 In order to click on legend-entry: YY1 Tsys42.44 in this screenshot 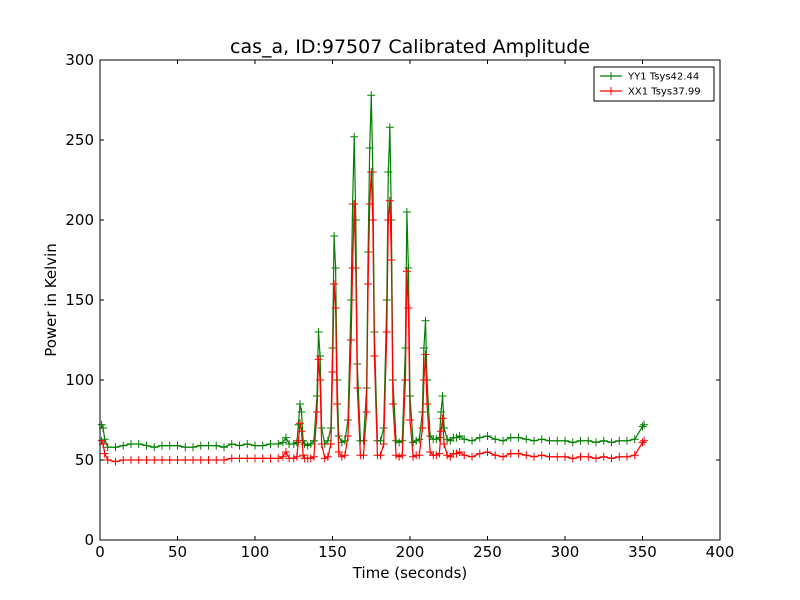, I will do `click(649, 77)`.